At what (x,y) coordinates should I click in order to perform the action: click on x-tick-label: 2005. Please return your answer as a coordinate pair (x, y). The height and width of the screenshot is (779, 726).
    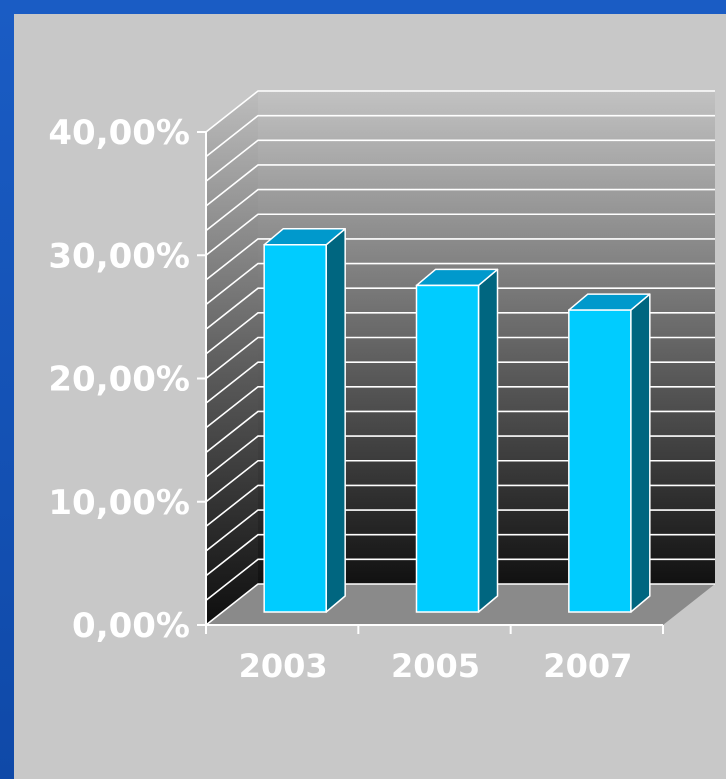
    Looking at the image, I should click on (435, 666).